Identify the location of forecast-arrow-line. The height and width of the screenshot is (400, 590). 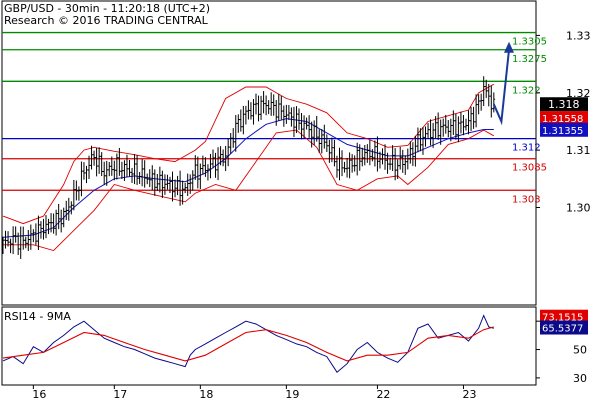
(501, 87).